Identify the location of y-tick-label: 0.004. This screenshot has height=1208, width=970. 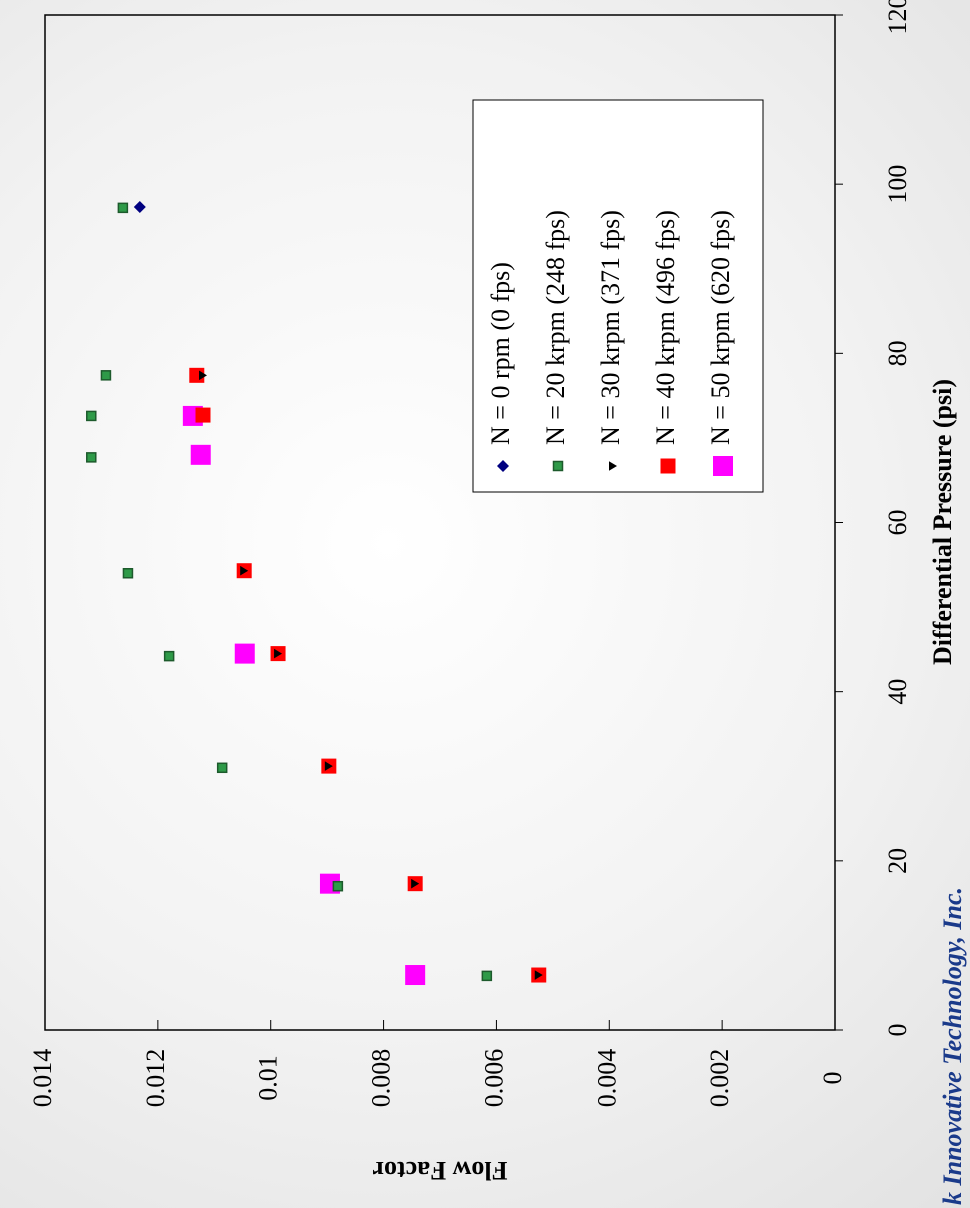
(606, 1078).